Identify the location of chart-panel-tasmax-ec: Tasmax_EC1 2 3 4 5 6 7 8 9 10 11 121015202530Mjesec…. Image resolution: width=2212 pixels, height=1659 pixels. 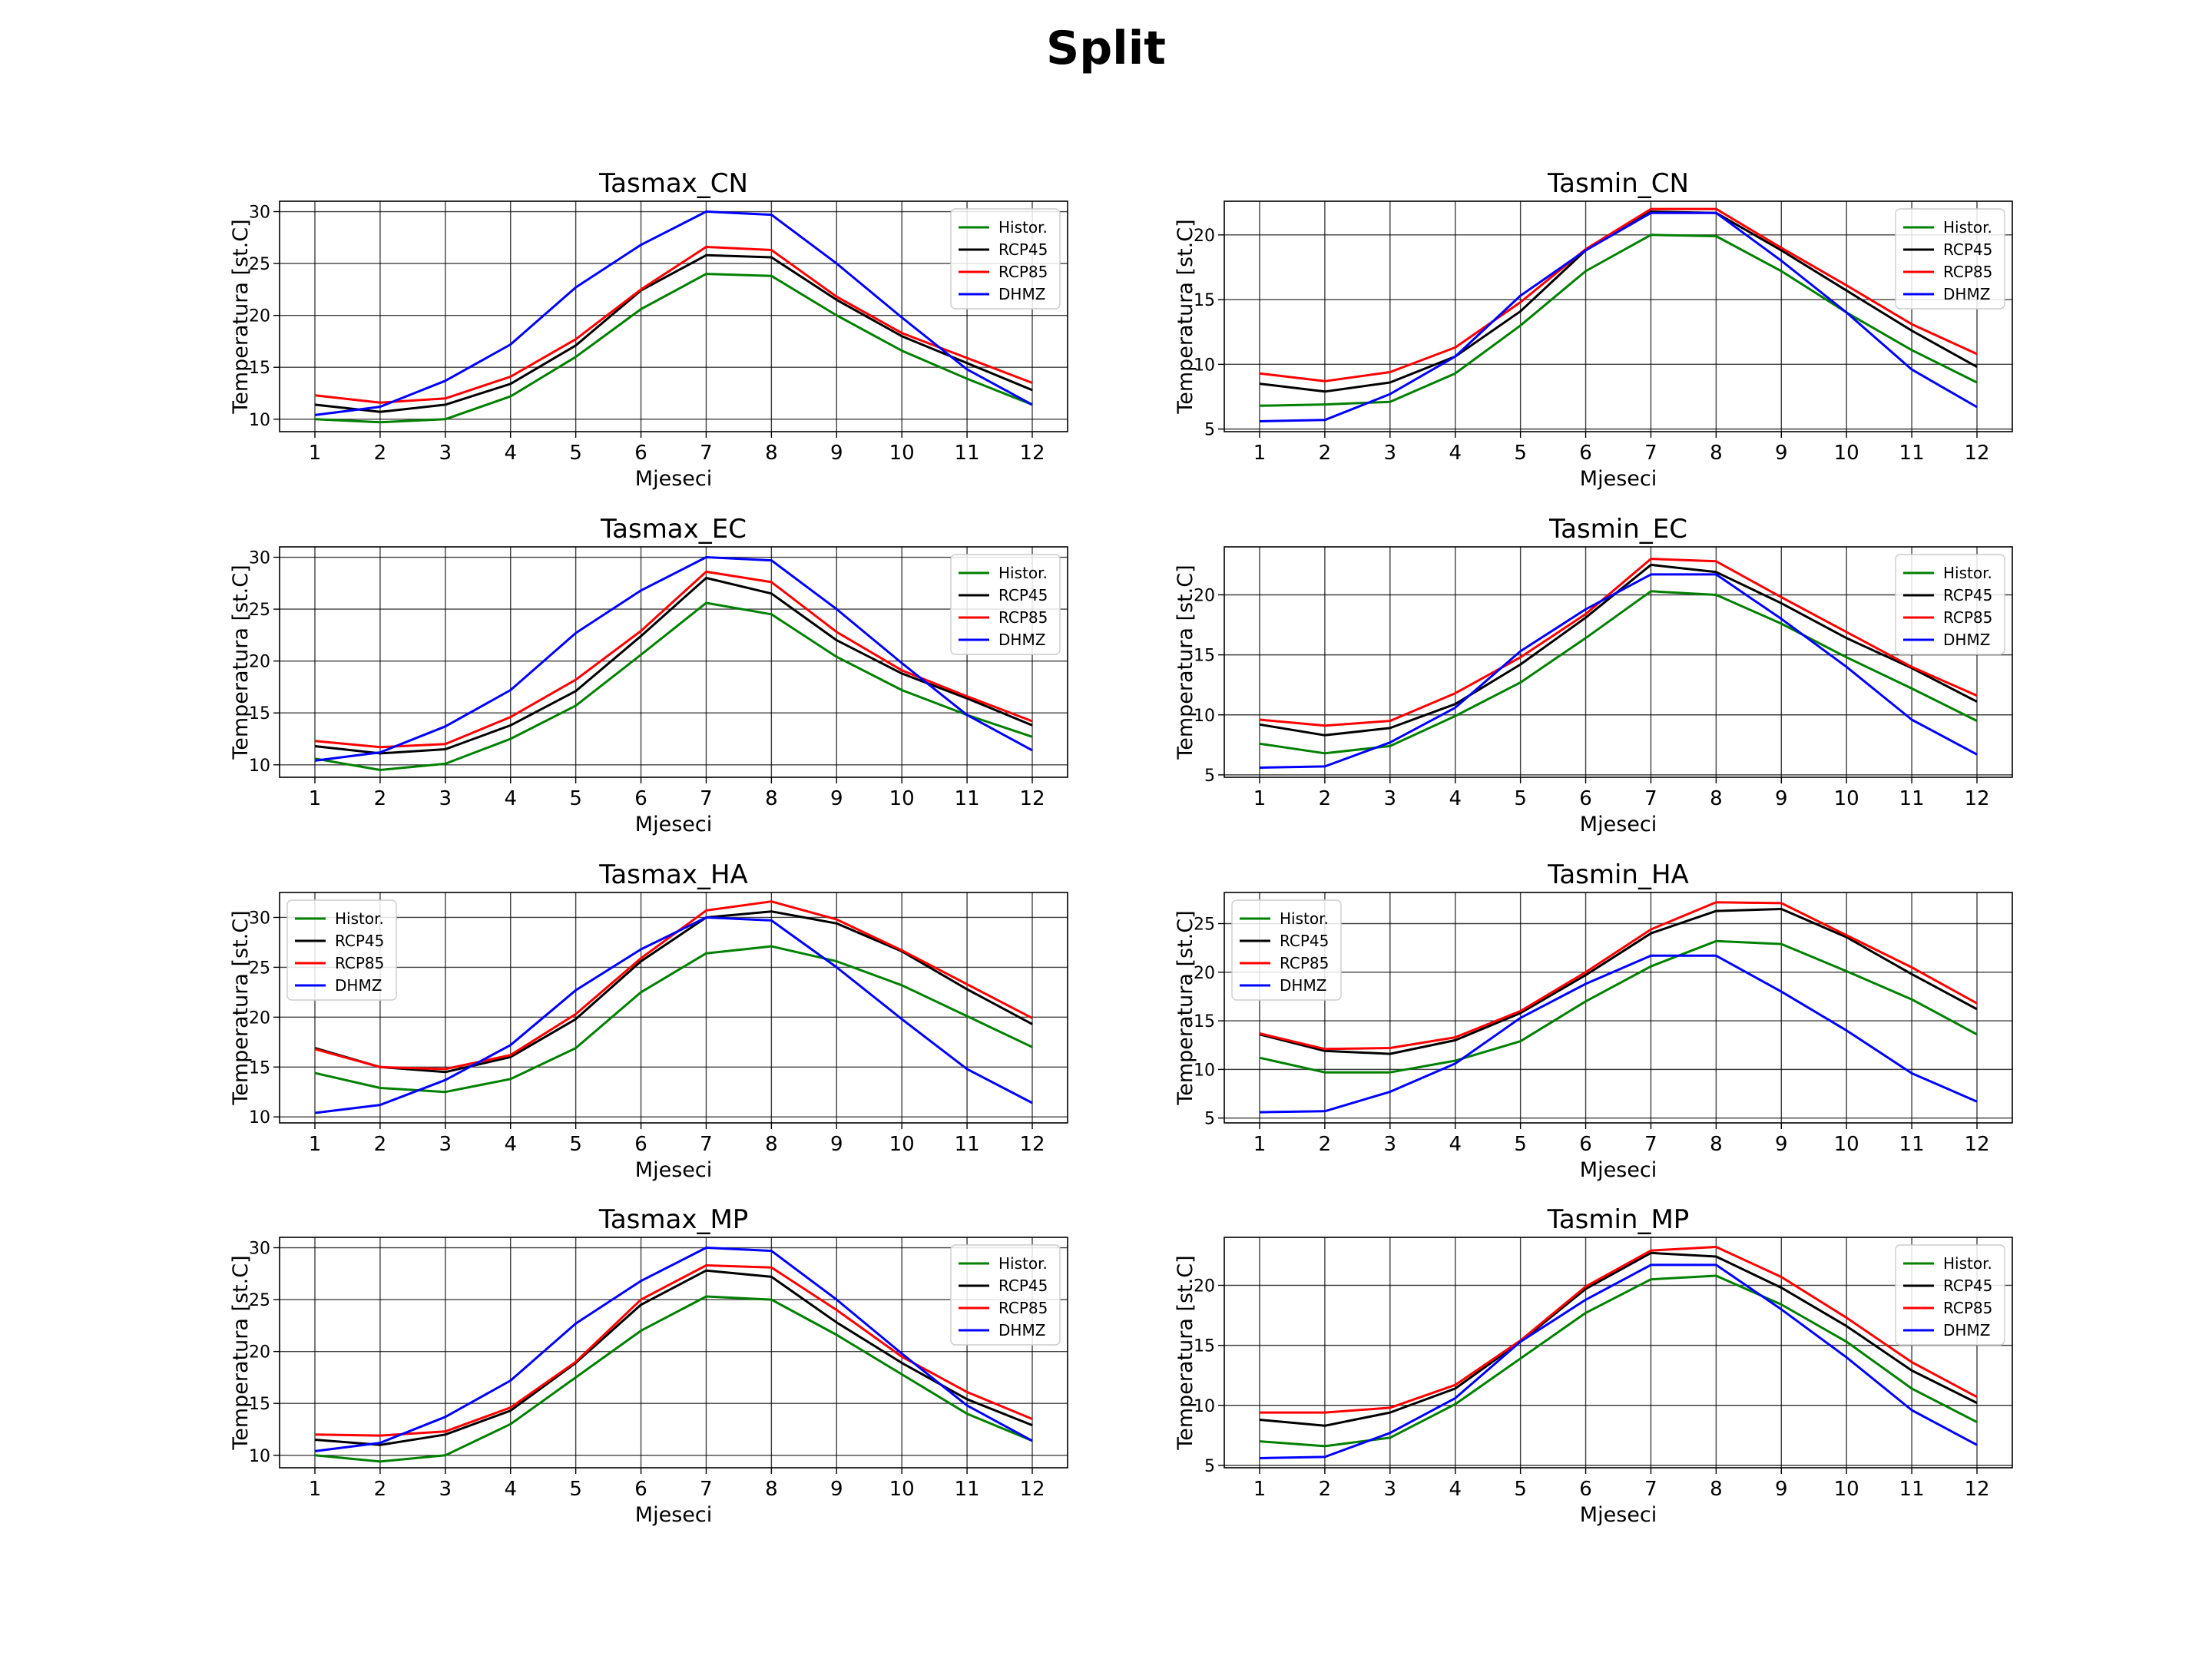
(649, 675).